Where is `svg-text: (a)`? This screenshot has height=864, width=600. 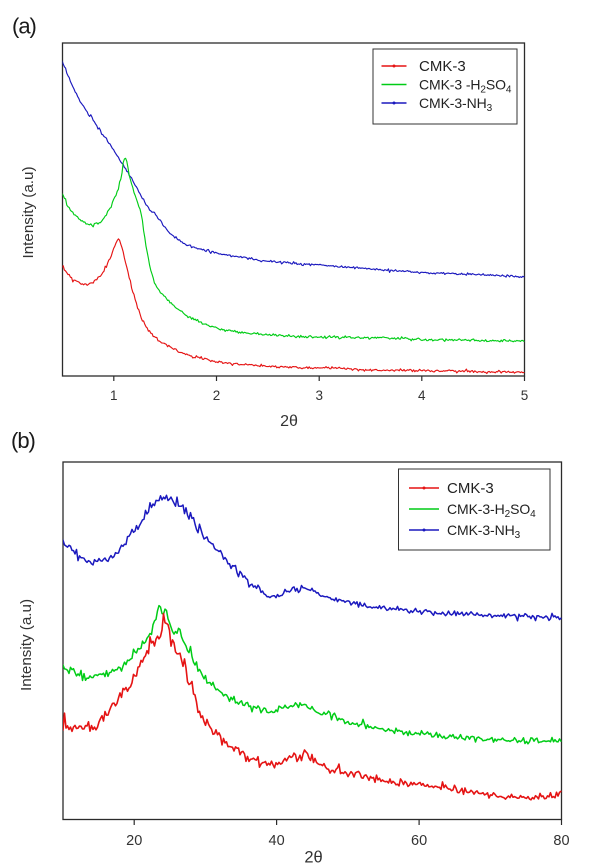
svg-text: (a) is located at coordinates (24, 26).